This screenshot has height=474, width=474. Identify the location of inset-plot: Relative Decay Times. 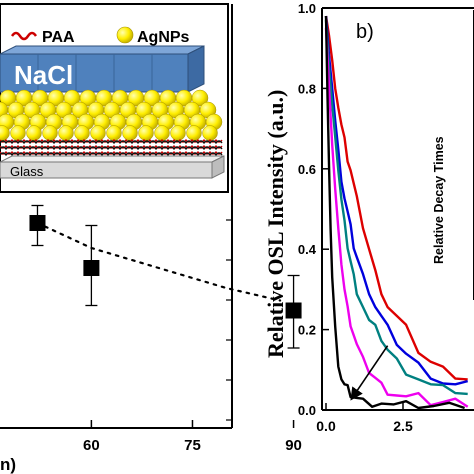
(453, 155).